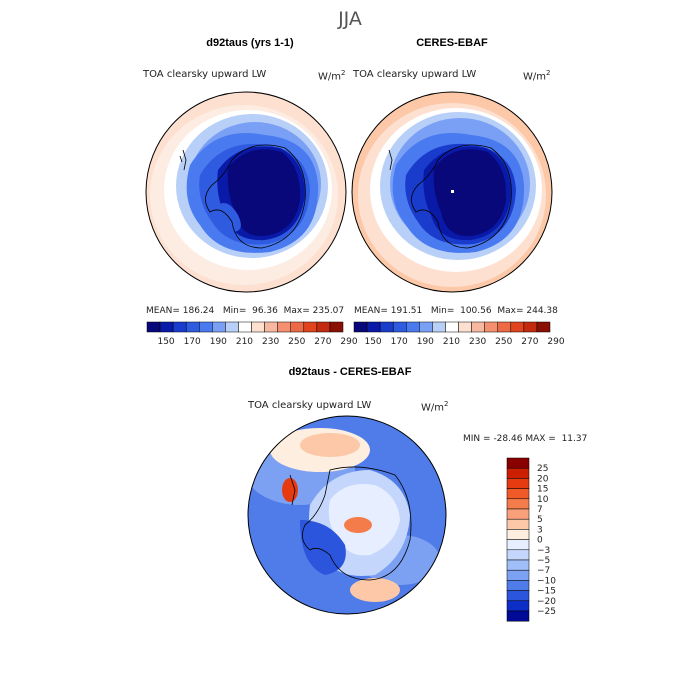 This screenshot has width=700, height=700. I want to click on map-obs, so click(452, 192).